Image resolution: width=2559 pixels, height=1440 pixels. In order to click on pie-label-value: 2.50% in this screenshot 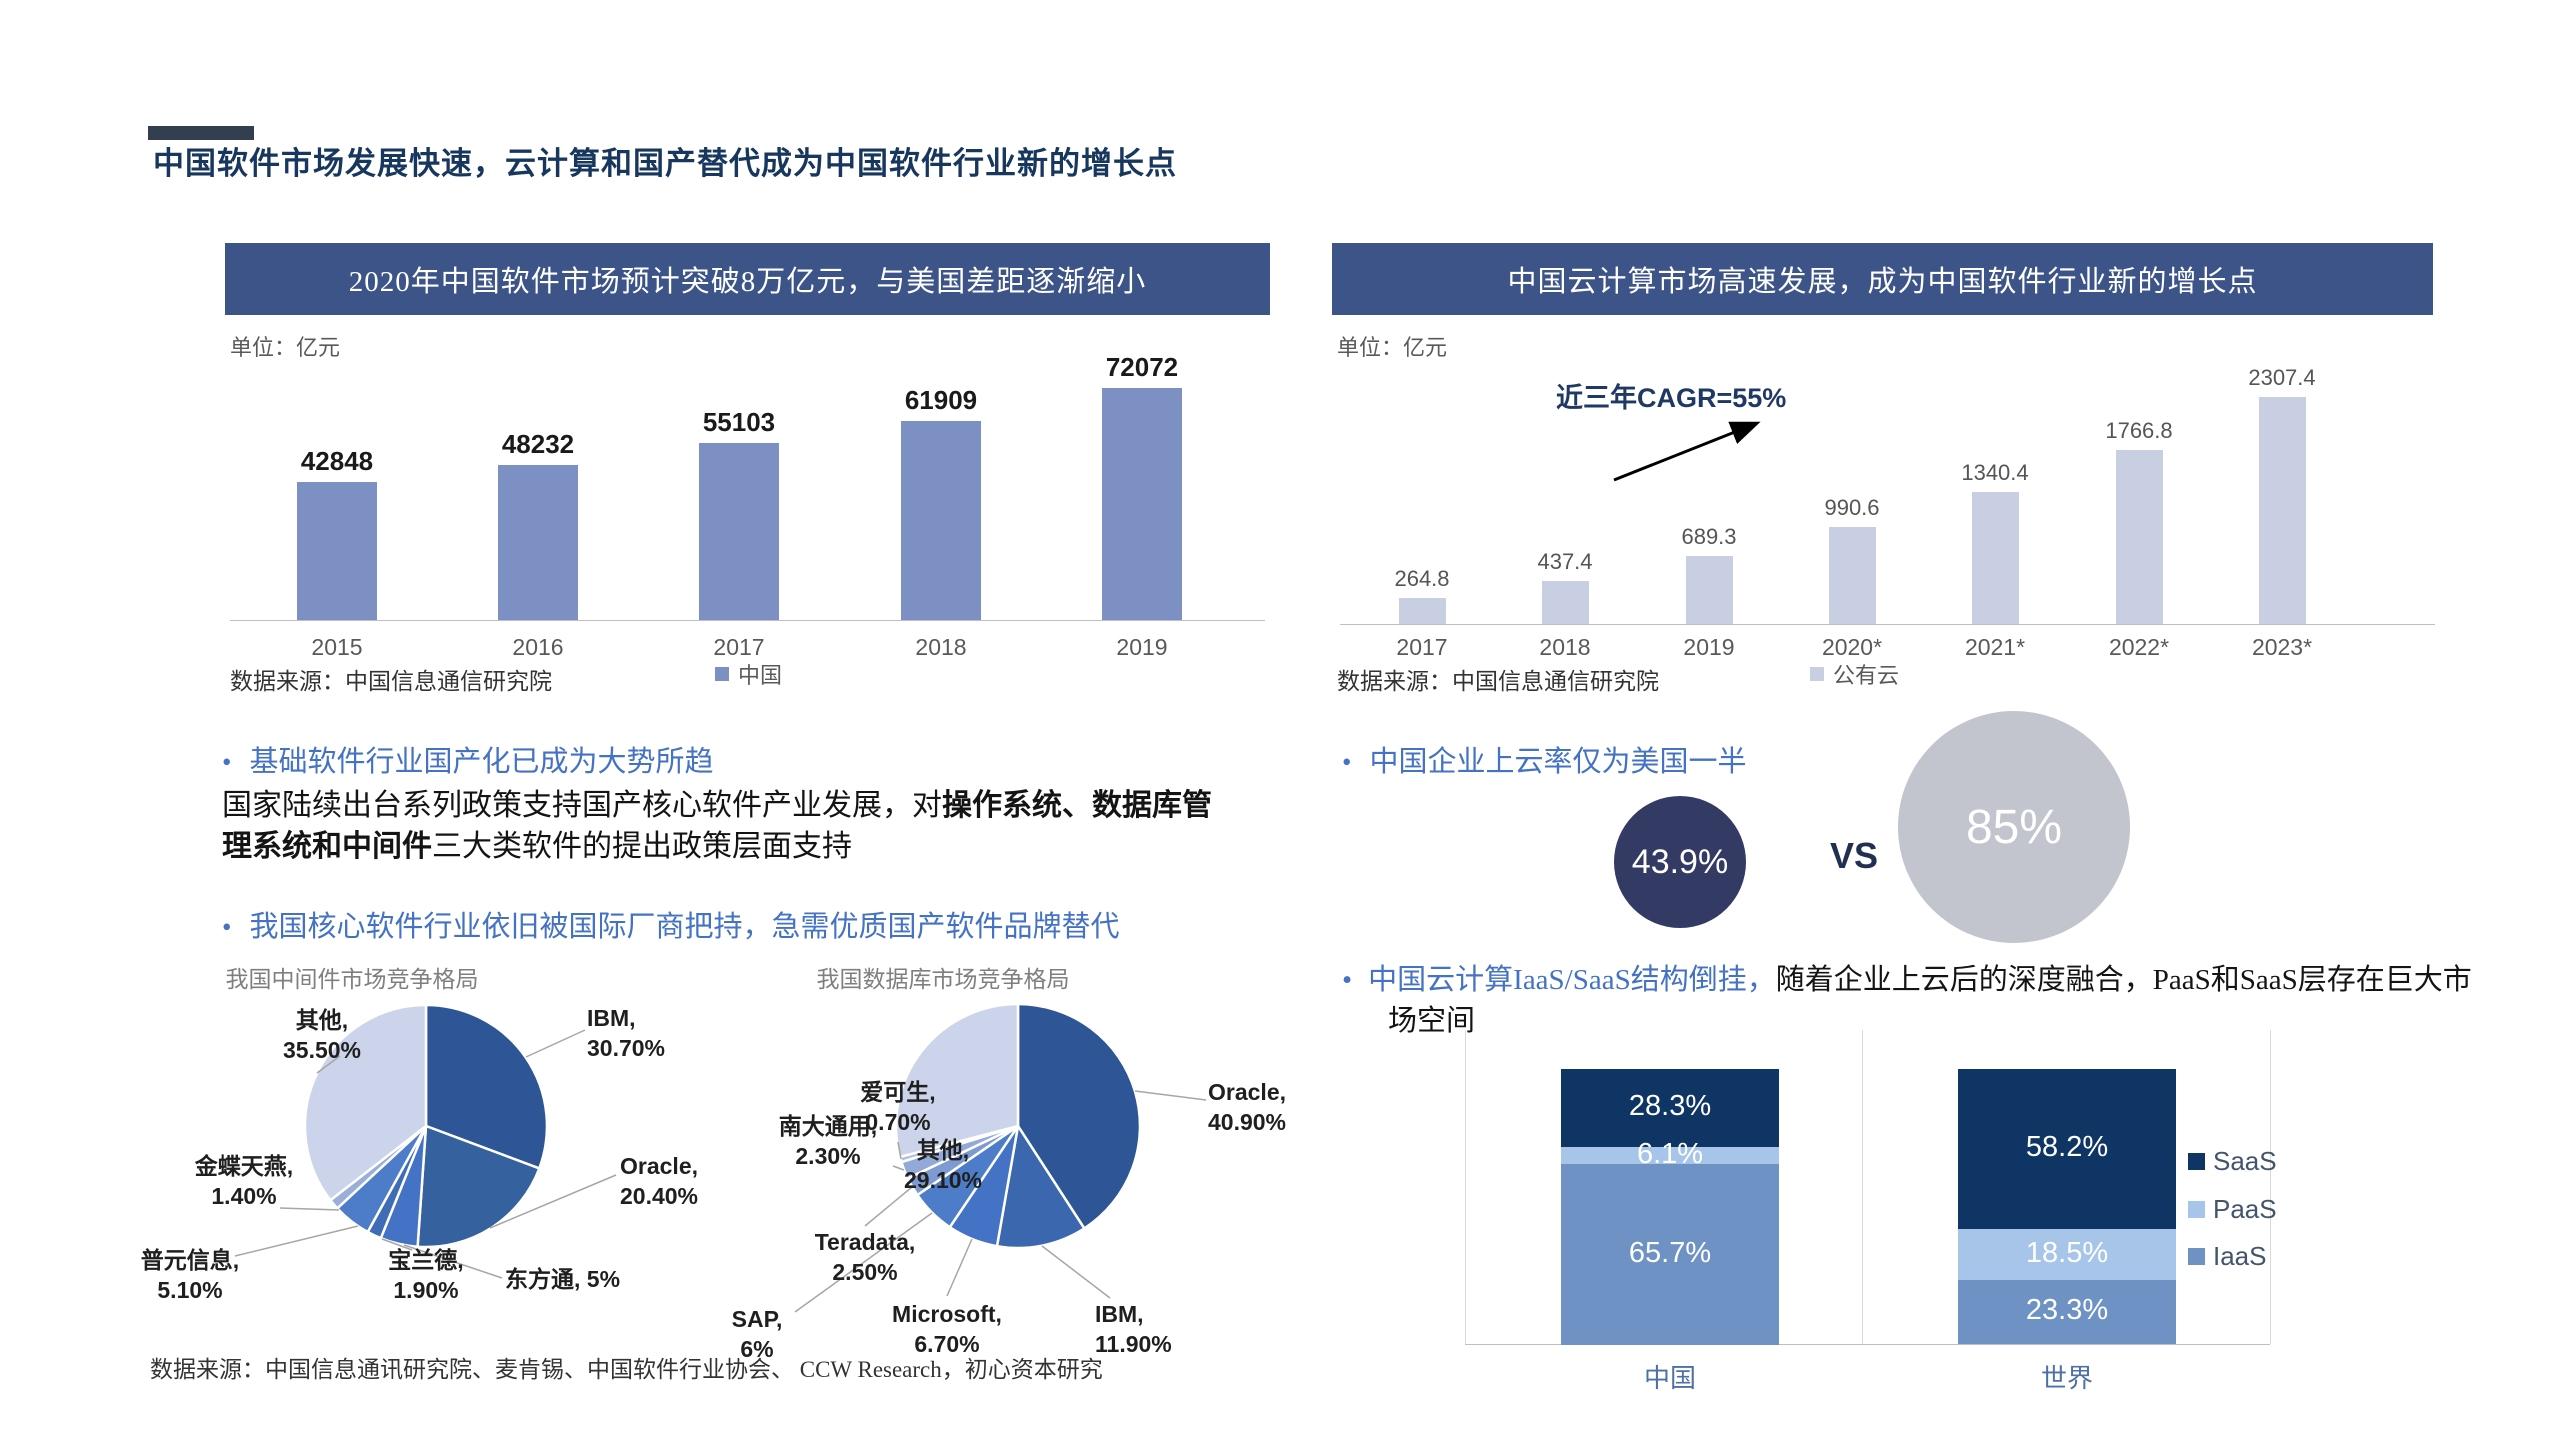, I will do `click(865, 1271)`.